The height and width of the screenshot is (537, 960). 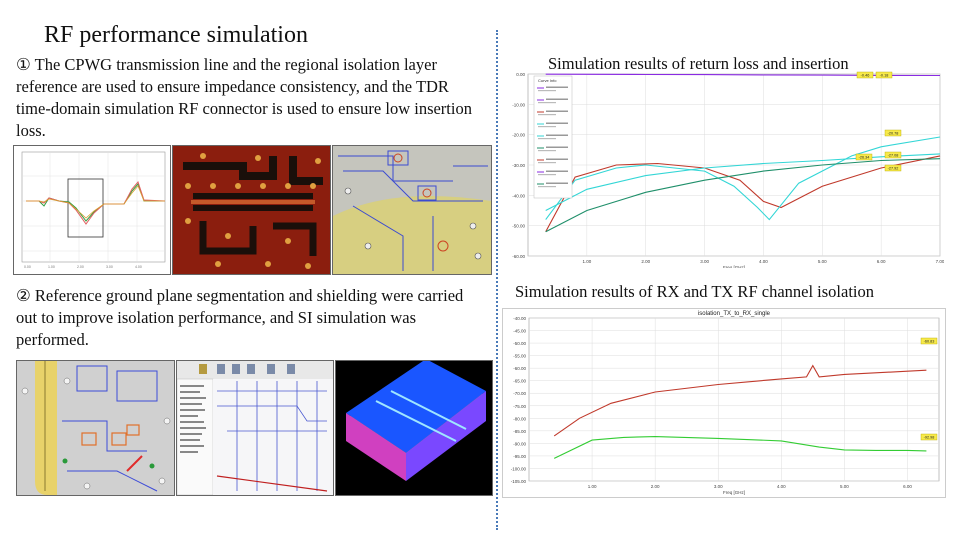 I want to click on marker-value: -0.18, so click(x=884, y=76).